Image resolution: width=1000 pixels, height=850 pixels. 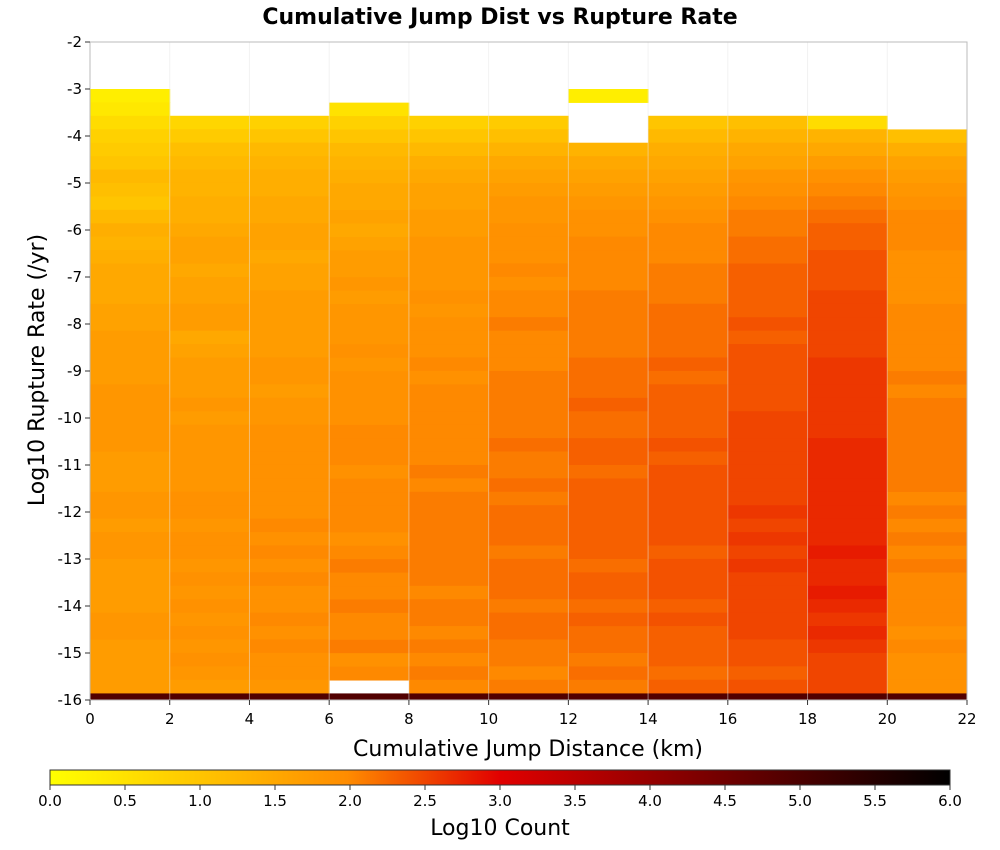 What do you see at coordinates (528, 749) in the screenshot?
I see `x-axis-label: Cumulative Jump Distance (km)` at bounding box center [528, 749].